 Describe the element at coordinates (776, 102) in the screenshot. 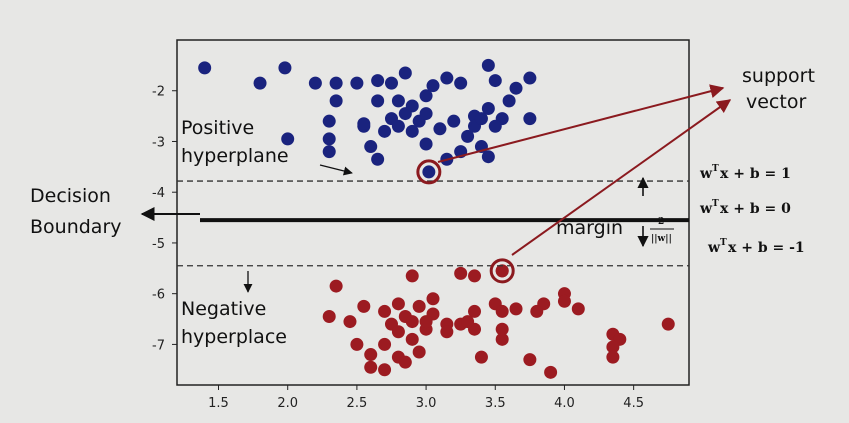

I see `support-vector-label-2: vector` at that location.